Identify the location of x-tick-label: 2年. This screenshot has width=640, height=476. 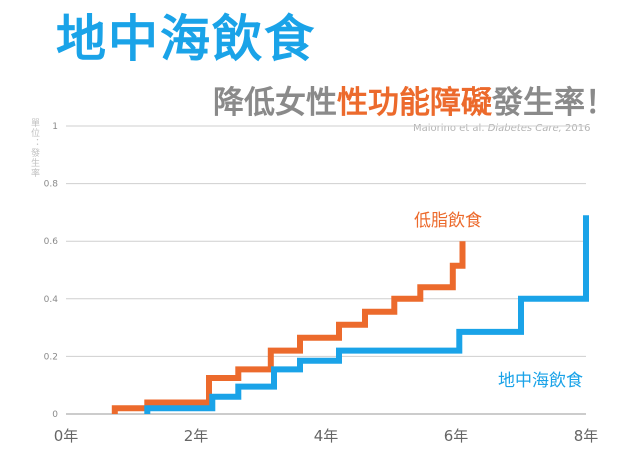
(196, 436).